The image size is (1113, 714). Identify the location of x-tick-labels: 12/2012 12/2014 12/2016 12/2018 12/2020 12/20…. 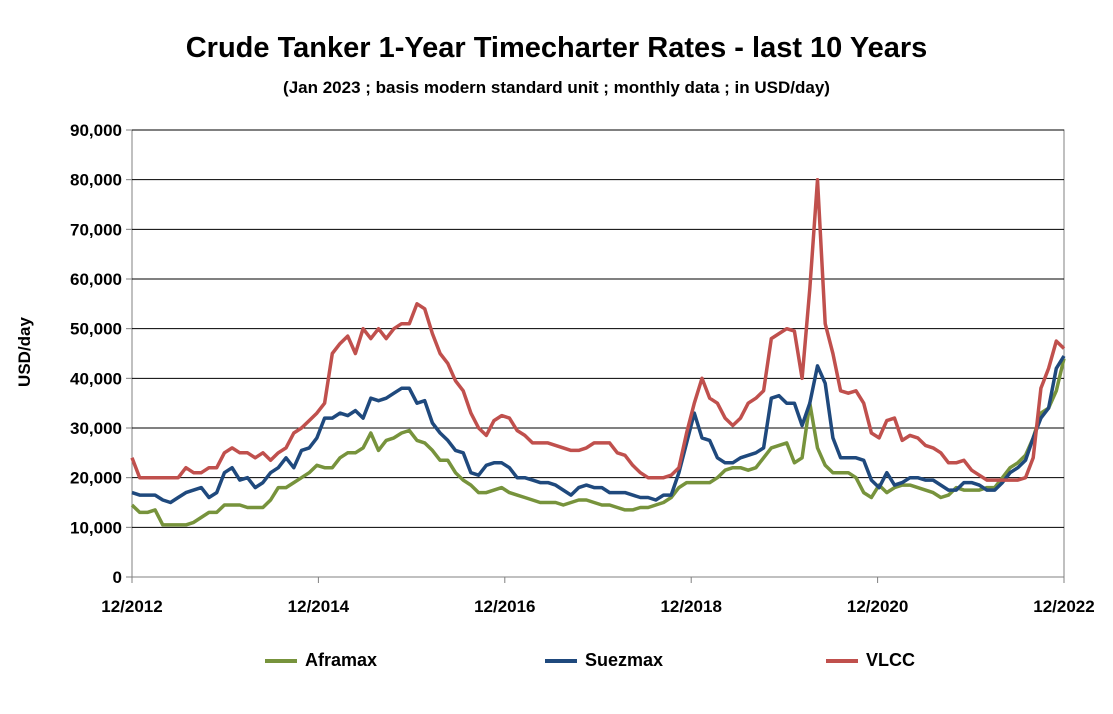
(597, 606).